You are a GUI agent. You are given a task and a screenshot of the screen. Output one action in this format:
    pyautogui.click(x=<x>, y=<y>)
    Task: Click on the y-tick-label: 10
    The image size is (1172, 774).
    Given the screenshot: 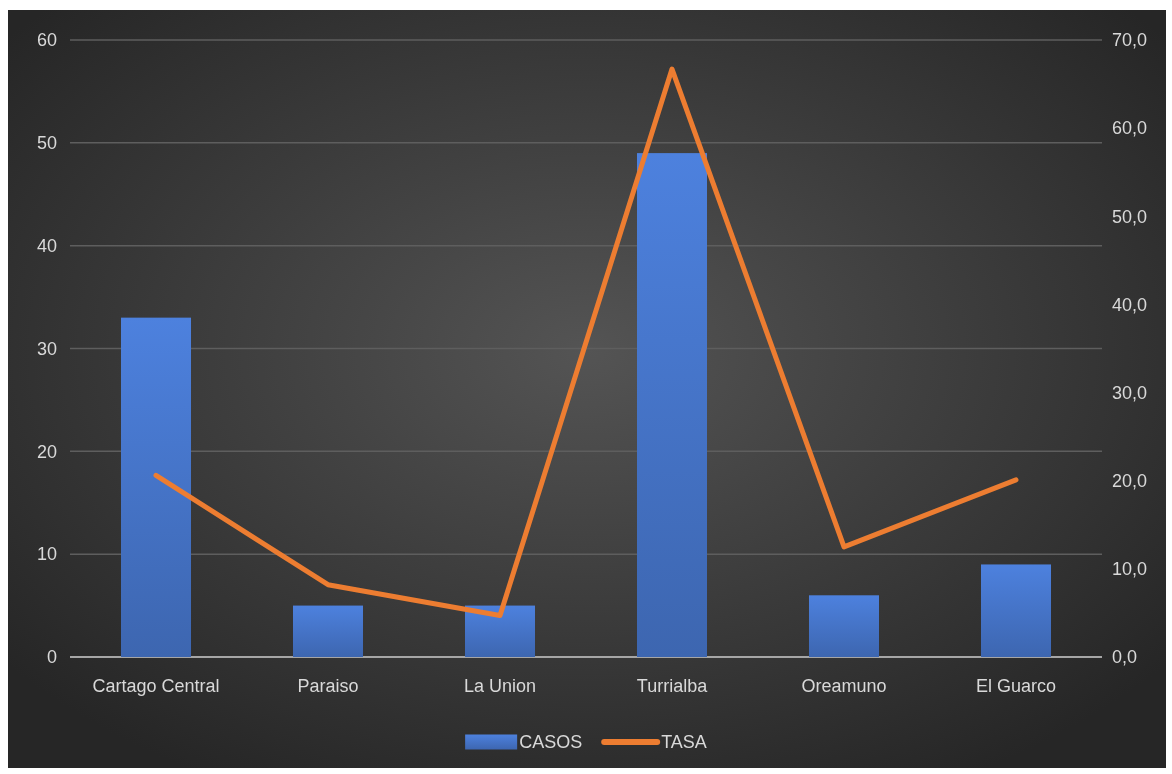 What is the action you would take?
    pyautogui.click(x=46, y=554)
    